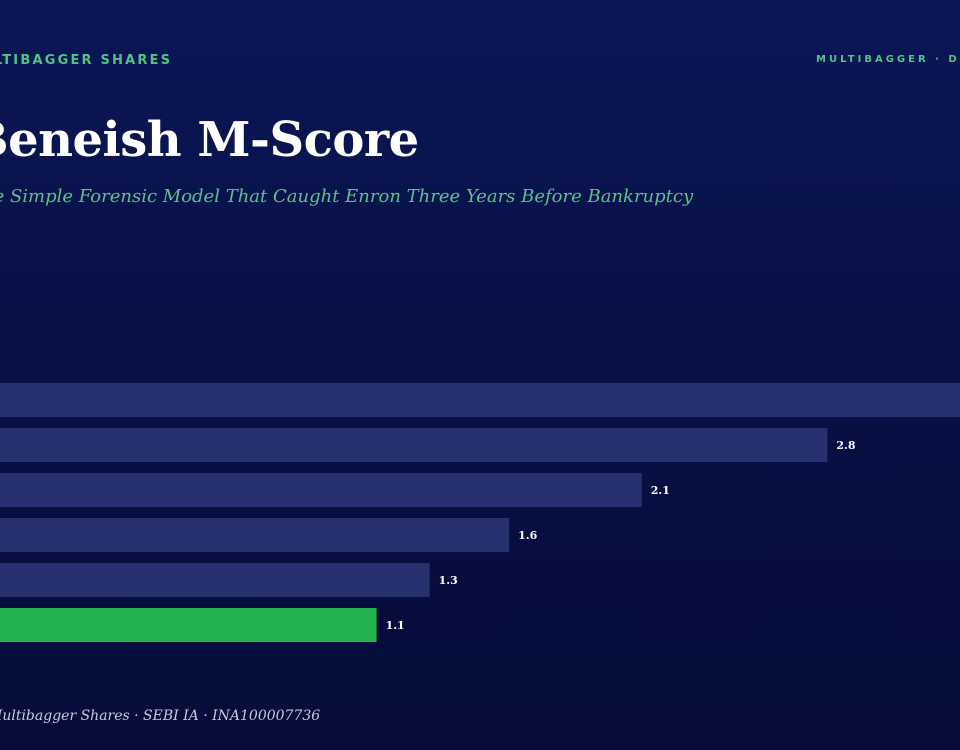 The height and width of the screenshot is (750, 960). I want to click on bar-value-label-1: 2.8, so click(845, 445).